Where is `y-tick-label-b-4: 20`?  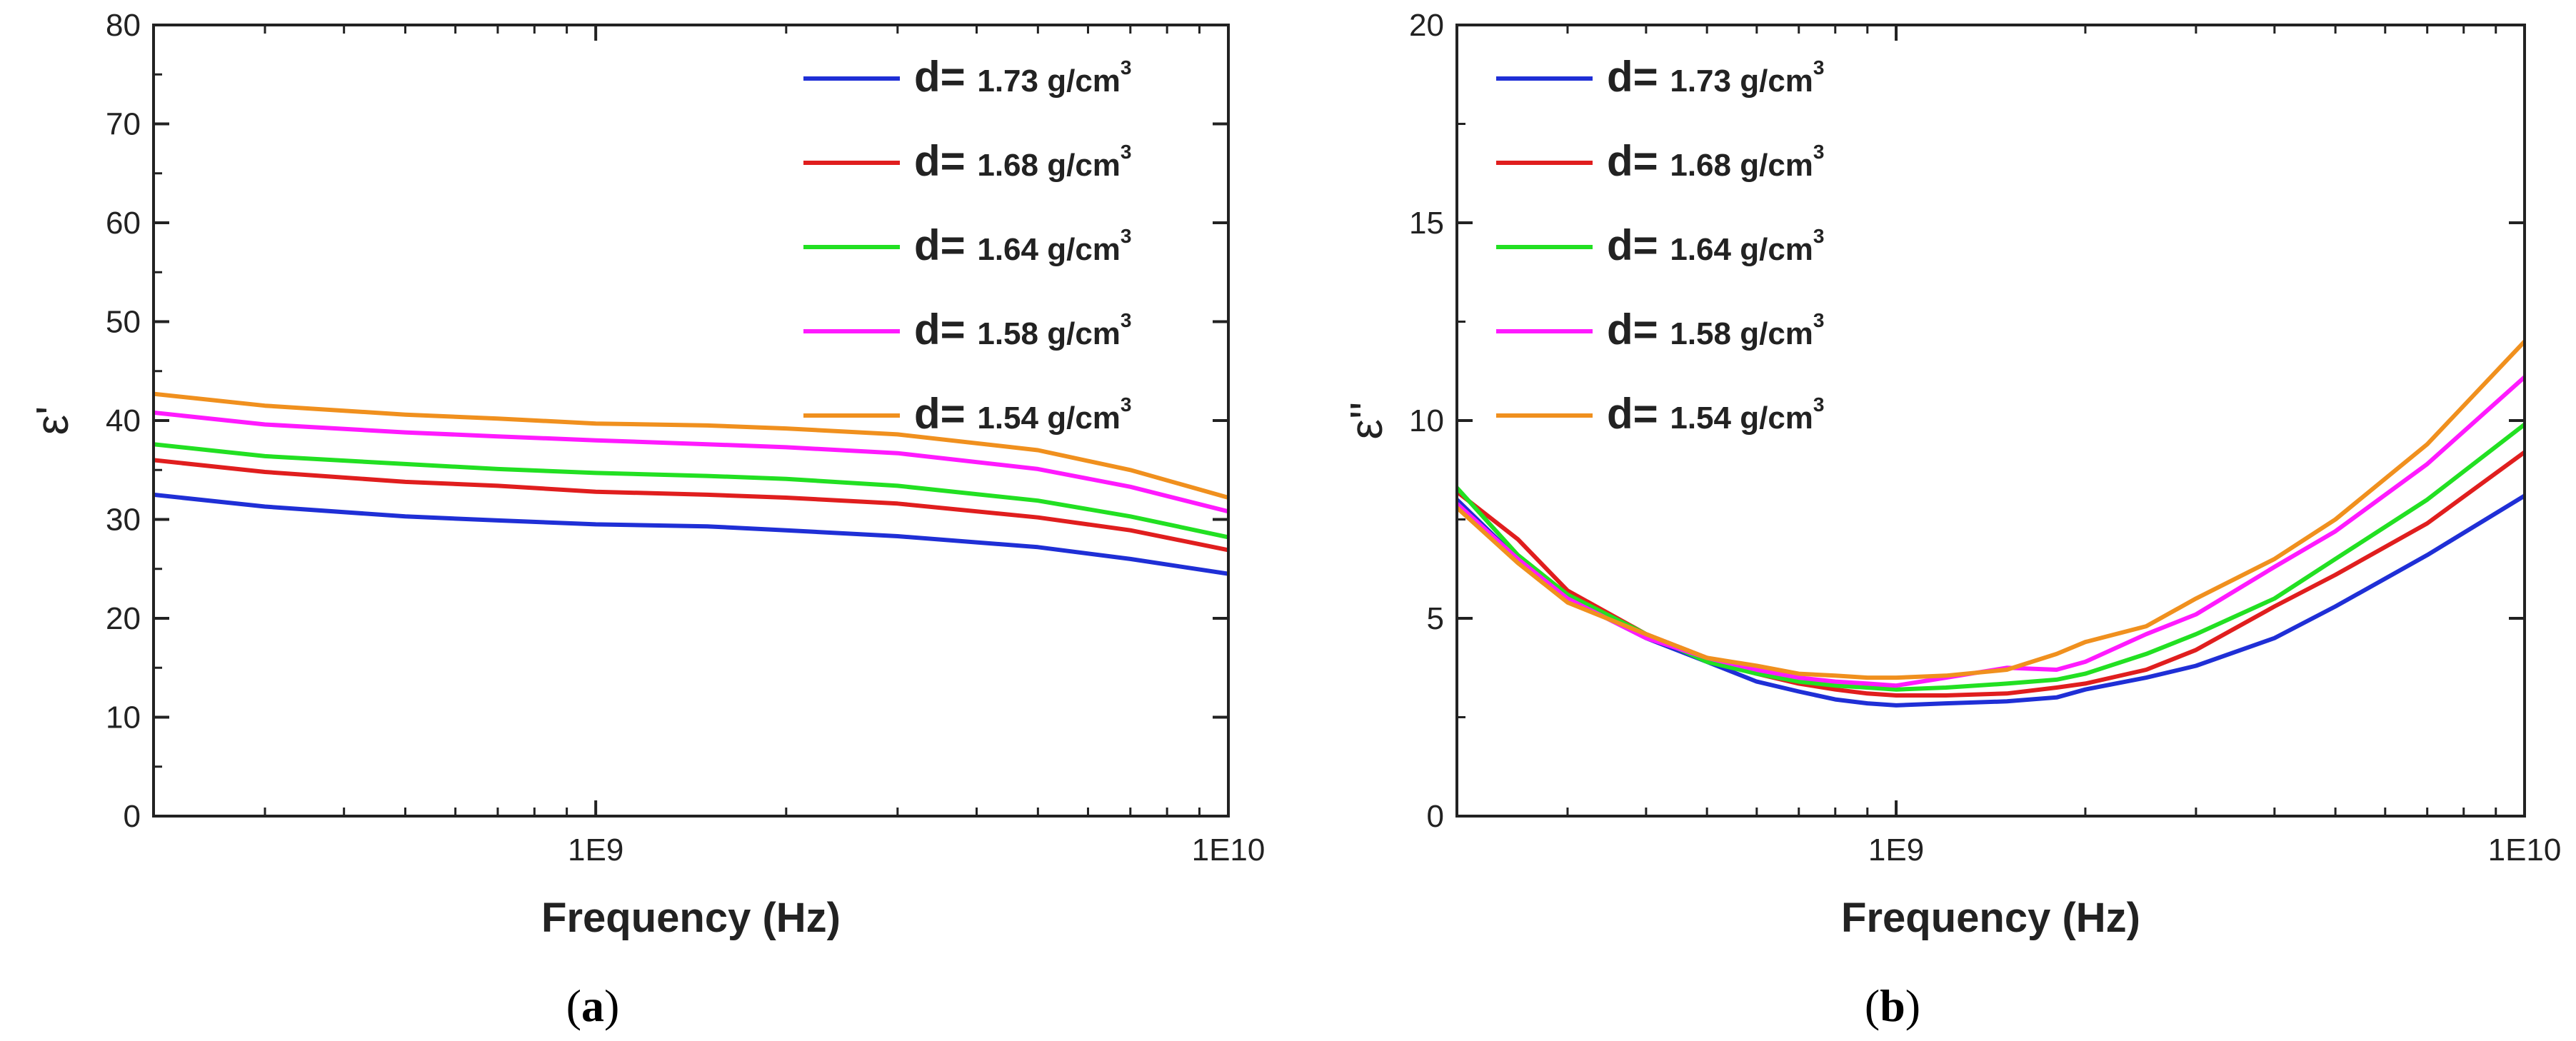 y-tick-label-b-4: 20 is located at coordinates (1426, 25).